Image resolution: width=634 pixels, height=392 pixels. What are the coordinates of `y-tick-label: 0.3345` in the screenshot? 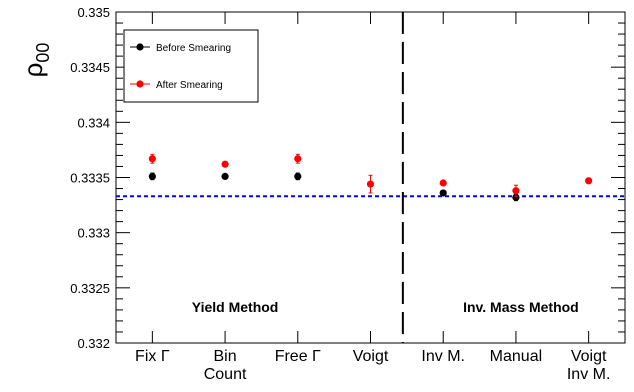 It's located at (90, 67).